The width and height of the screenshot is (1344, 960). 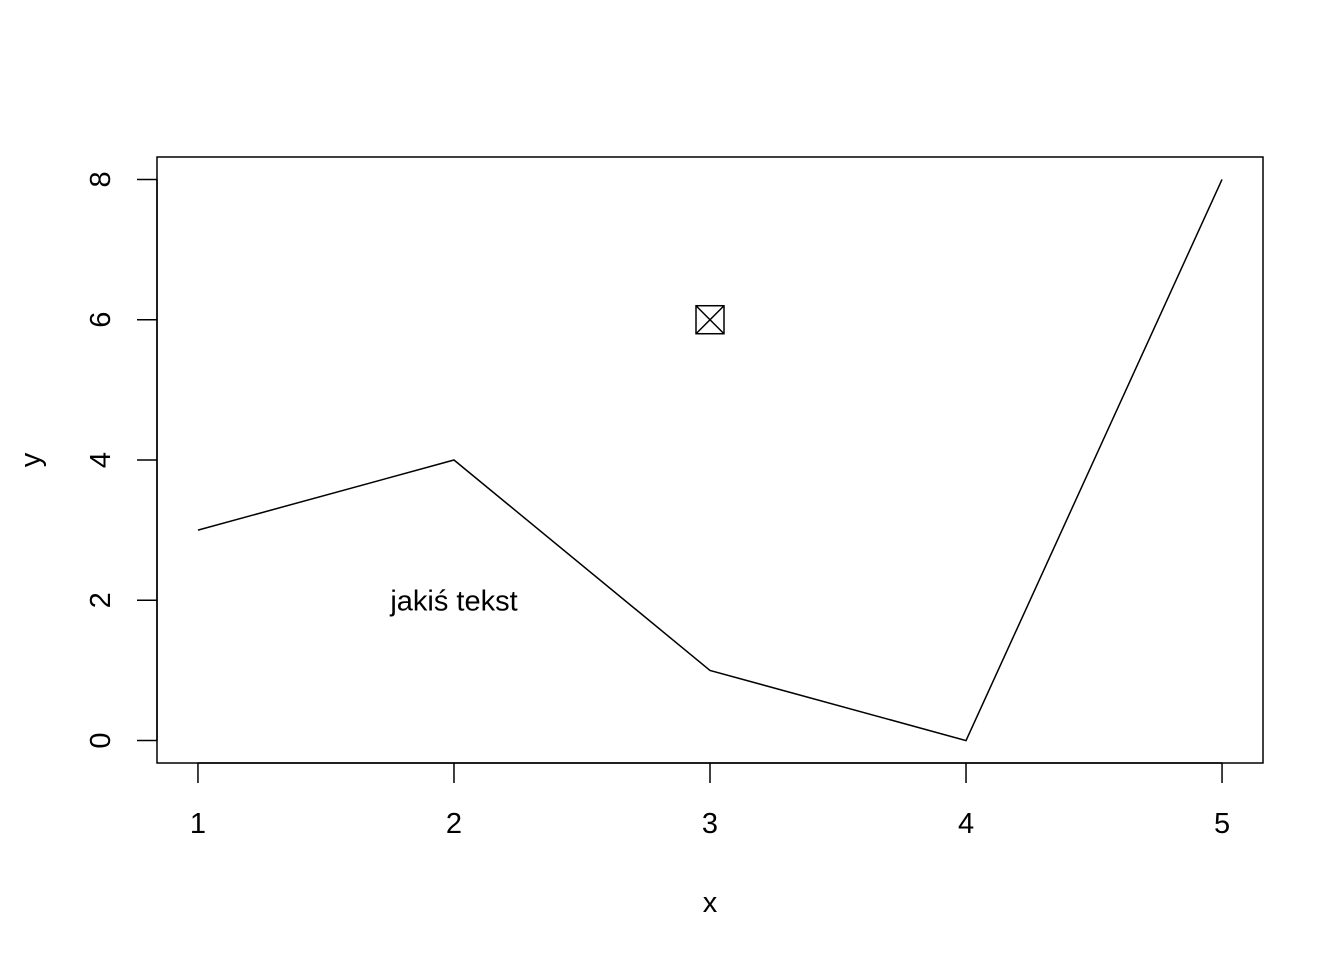 What do you see at coordinates (1222, 824) in the screenshot?
I see `x-tick-label: 5` at bounding box center [1222, 824].